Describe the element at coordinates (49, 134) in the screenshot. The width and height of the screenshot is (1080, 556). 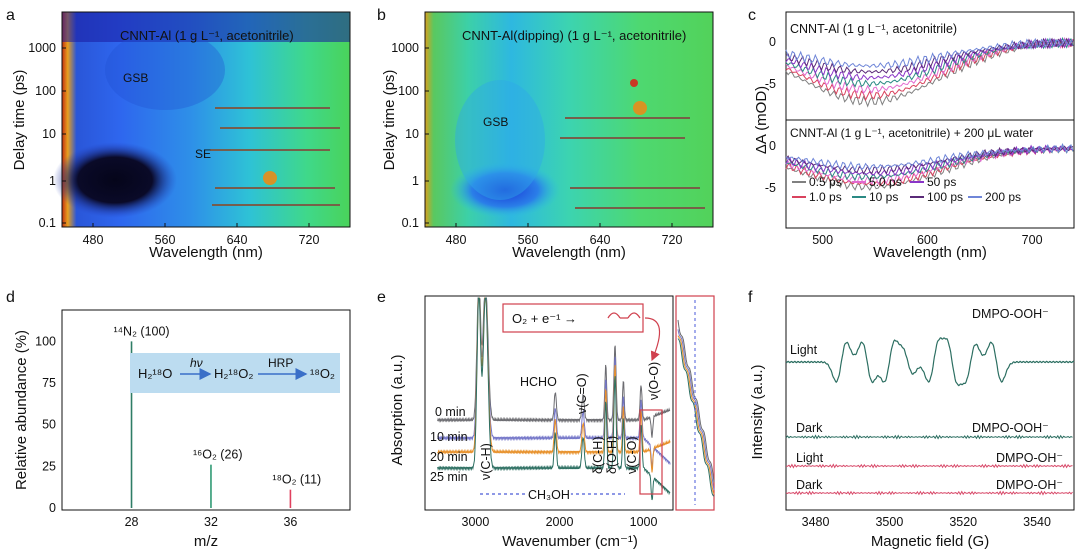
I see `a-ytick-2: 10` at that location.